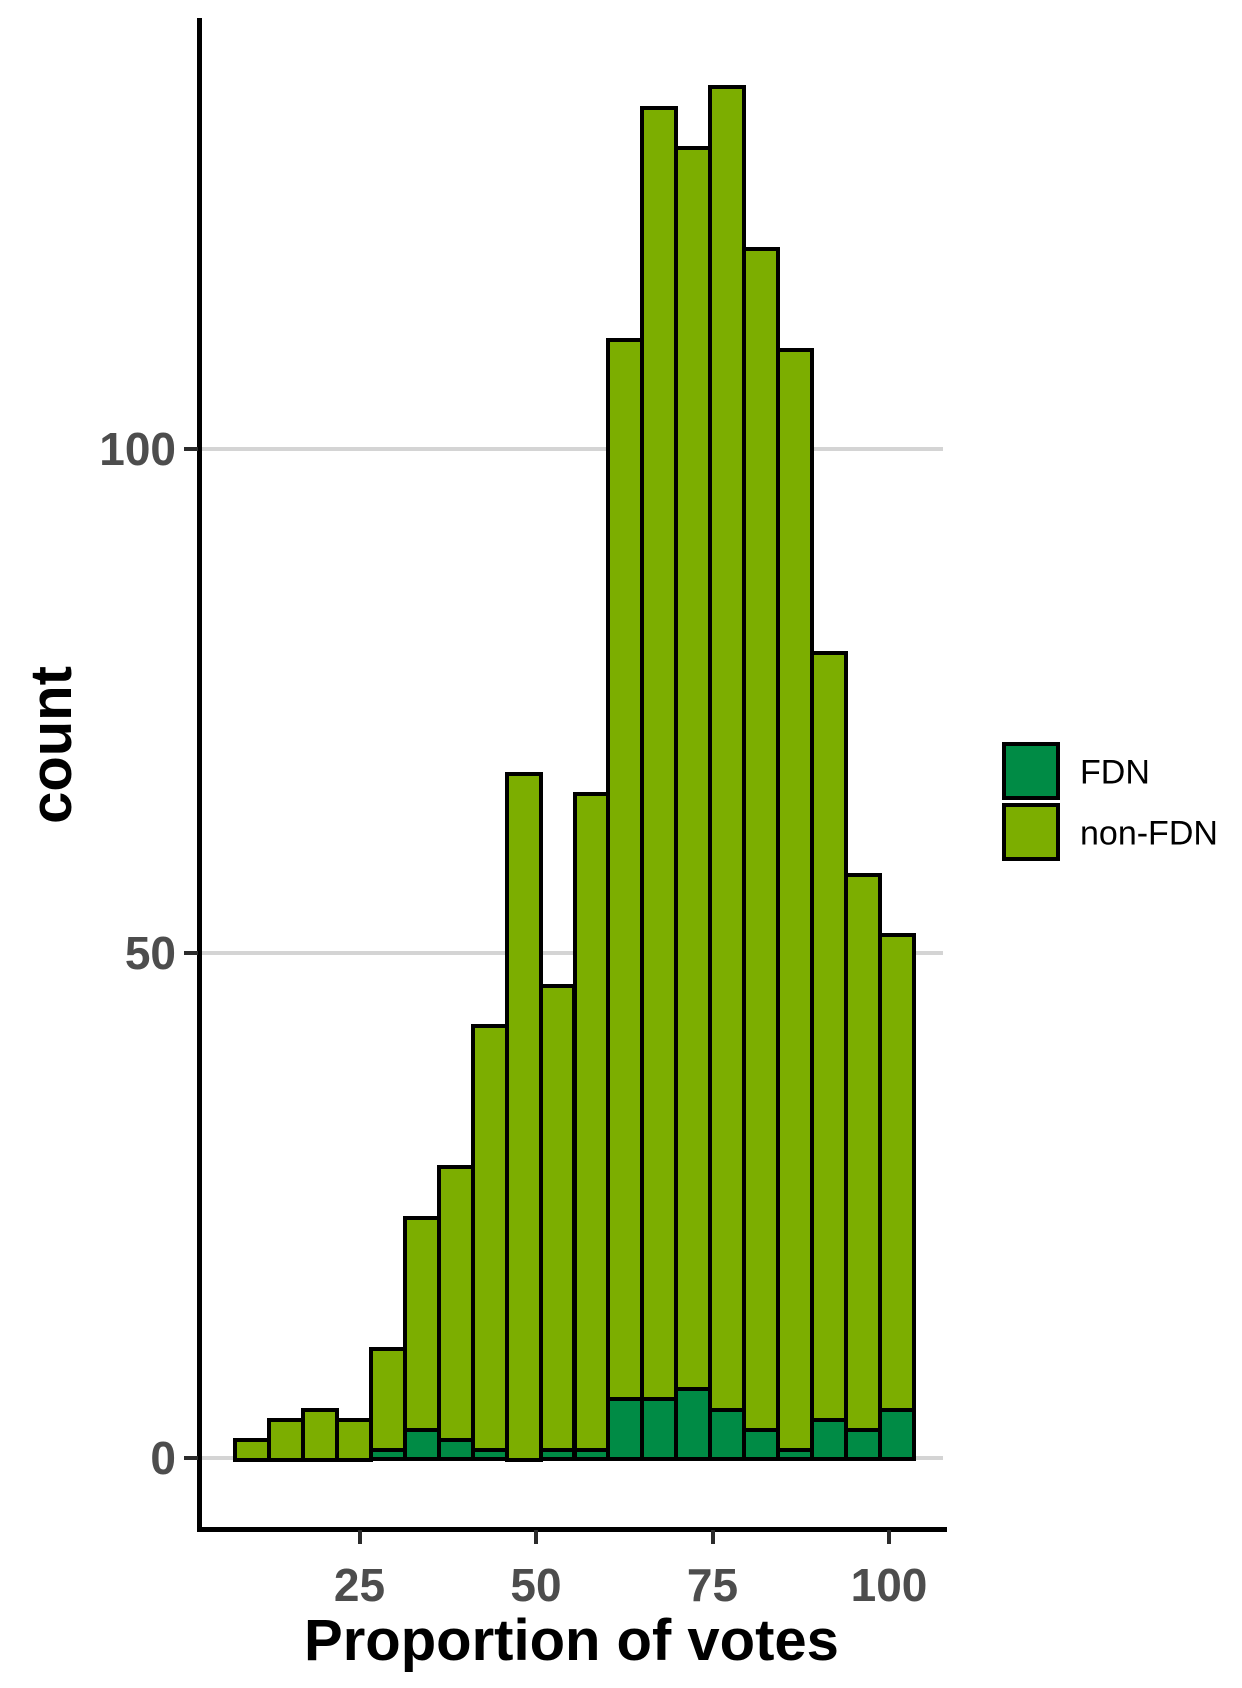 This screenshot has width=1242, height=1688. I want to click on y-tick-label: 50, so click(150, 953).